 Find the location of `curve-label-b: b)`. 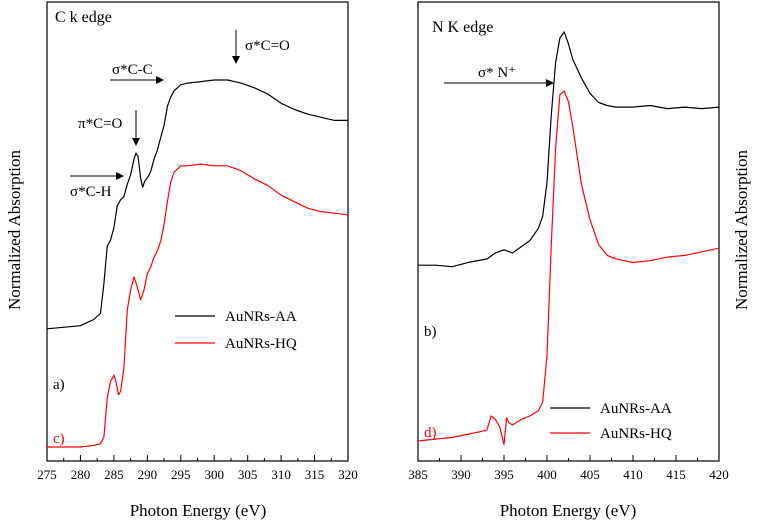

curve-label-b: b) is located at coordinates (430, 332).